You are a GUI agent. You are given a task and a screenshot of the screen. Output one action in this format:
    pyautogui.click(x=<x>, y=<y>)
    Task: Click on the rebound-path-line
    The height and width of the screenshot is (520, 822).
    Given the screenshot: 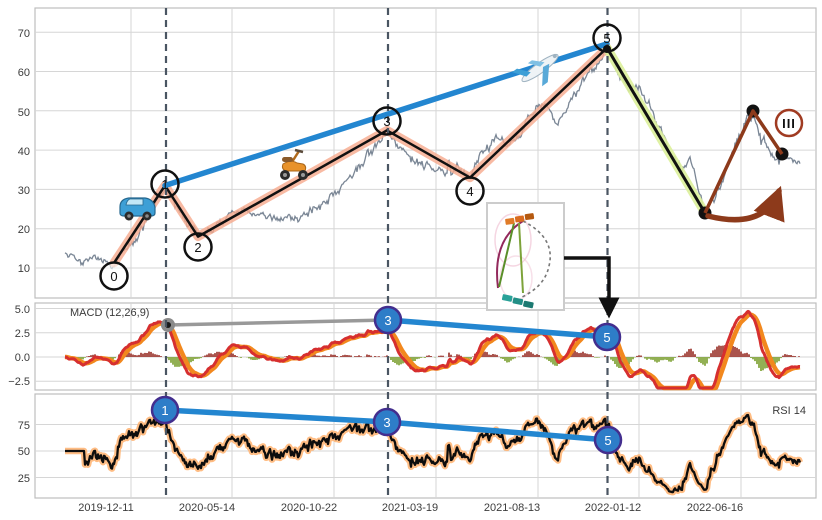 What is the action you would take?
    pyautogui.click(x=743, y=161)
    